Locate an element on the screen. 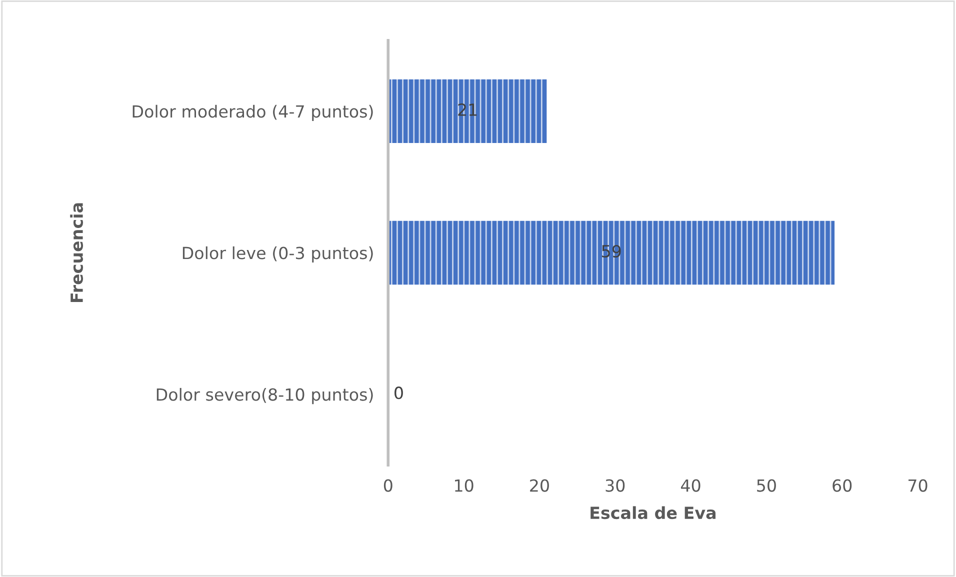  y-axis-title: Frecuencia is located at coordinates (77, 252).